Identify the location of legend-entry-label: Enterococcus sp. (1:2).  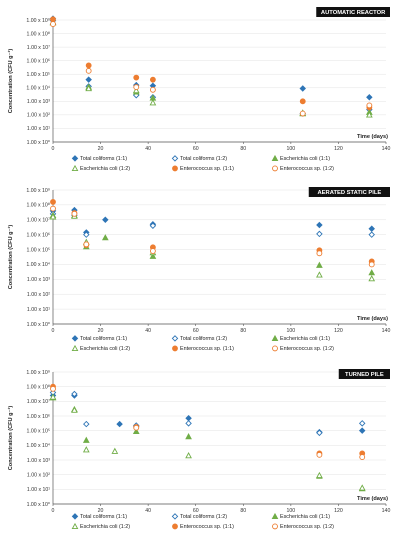
(307, 169).